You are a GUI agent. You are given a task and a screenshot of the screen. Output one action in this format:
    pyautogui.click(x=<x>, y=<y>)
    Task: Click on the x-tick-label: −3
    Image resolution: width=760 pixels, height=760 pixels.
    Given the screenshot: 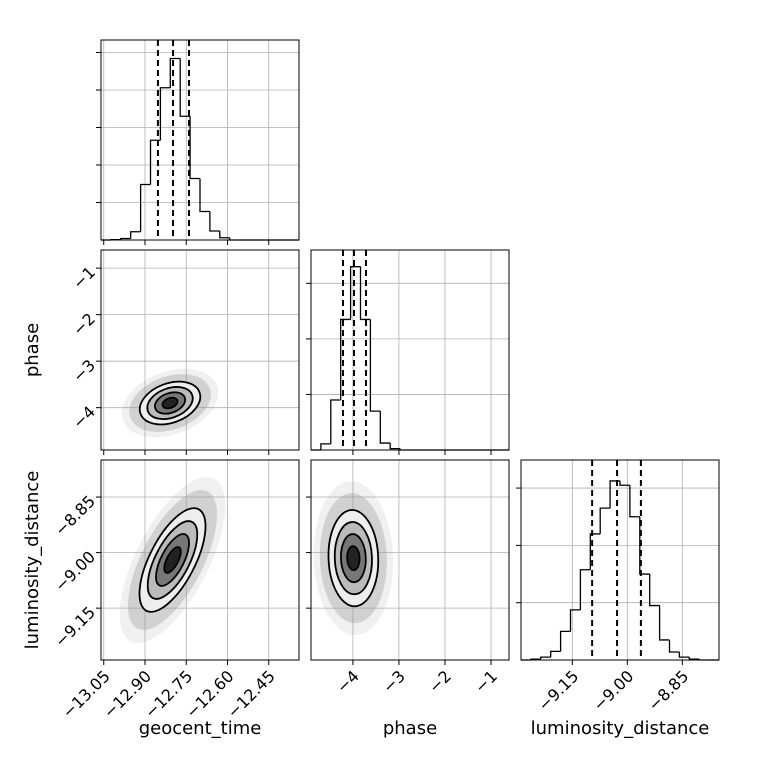 What is the action you would take?
    pyautogui.click(x=394, y=682)
    